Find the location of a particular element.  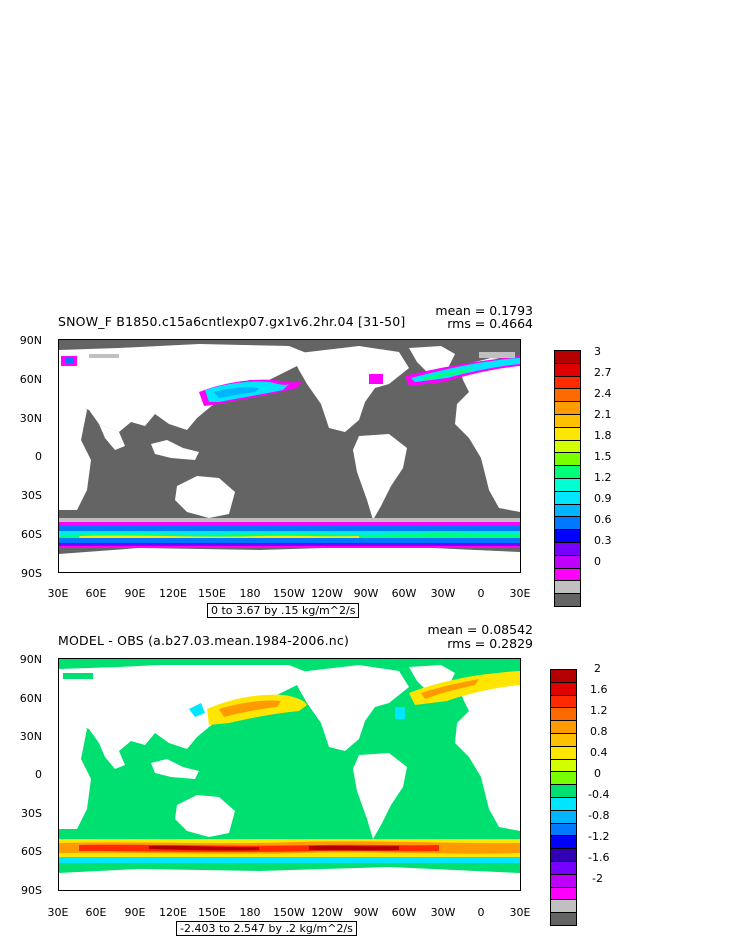

positive-band-north-pacific is located at coordinates (248, 709).